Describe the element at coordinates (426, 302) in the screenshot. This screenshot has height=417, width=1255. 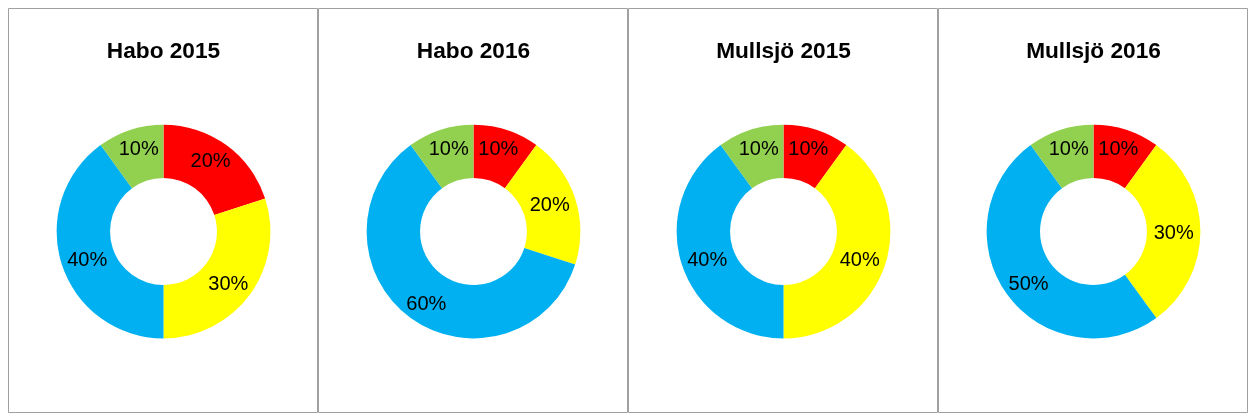
I see `data-label: 60%` at that location.